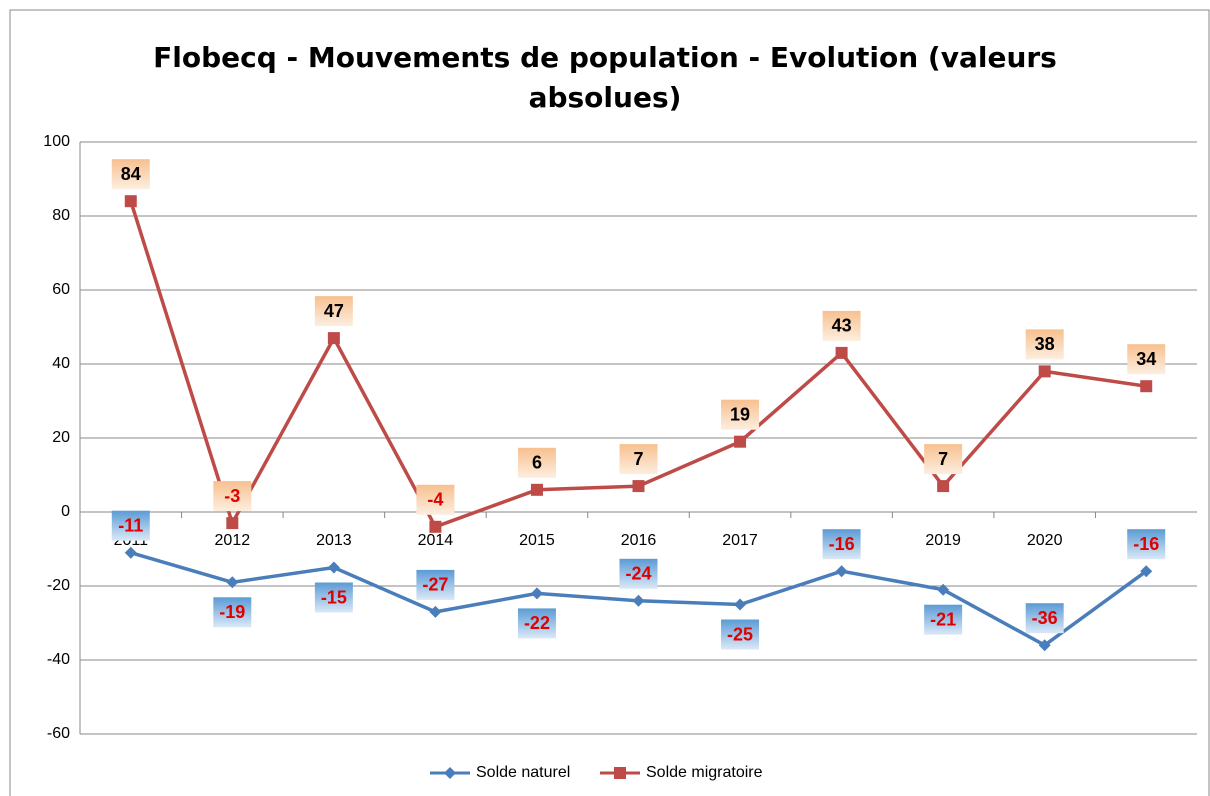 The image size is (1210, 796). What do you see at coordinates (523, 772) in the screenshot?
I see `legend-label: Solde naturel` at bounding box center [523, 772].